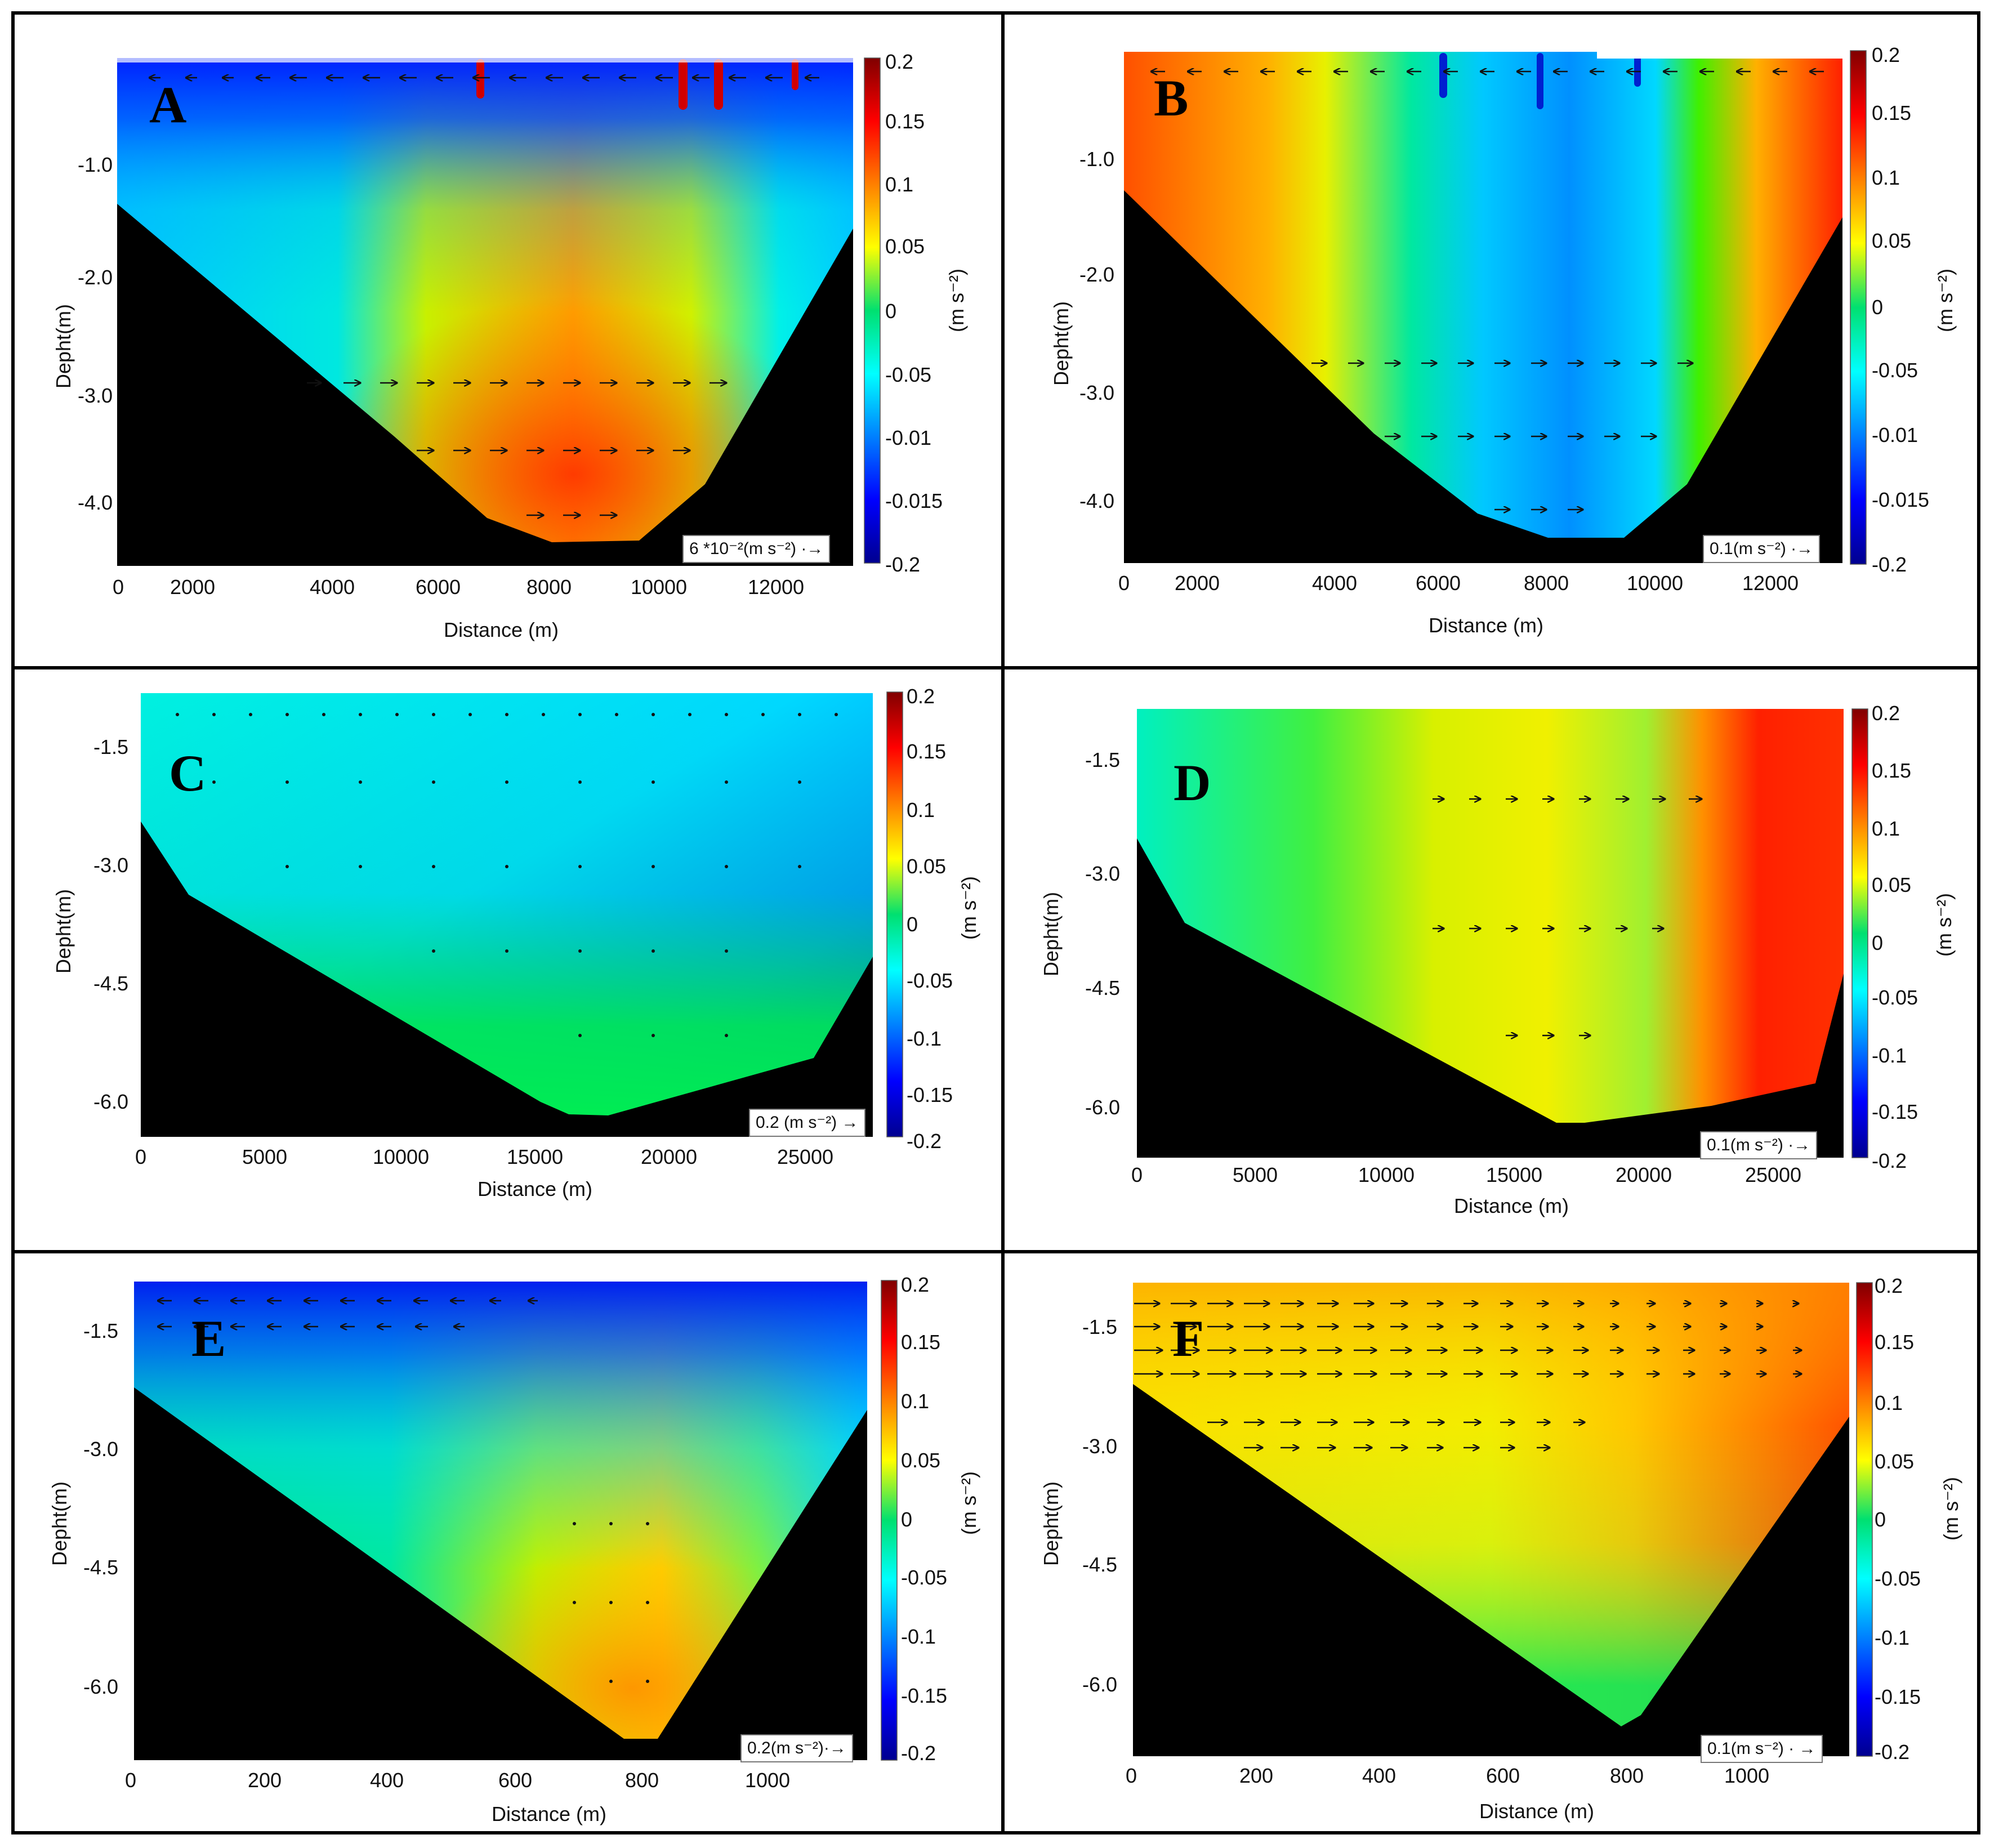 The height and width of the screenshot is (1848, 1990). I want to click on panel-a-colorbar, so click(872, 310).